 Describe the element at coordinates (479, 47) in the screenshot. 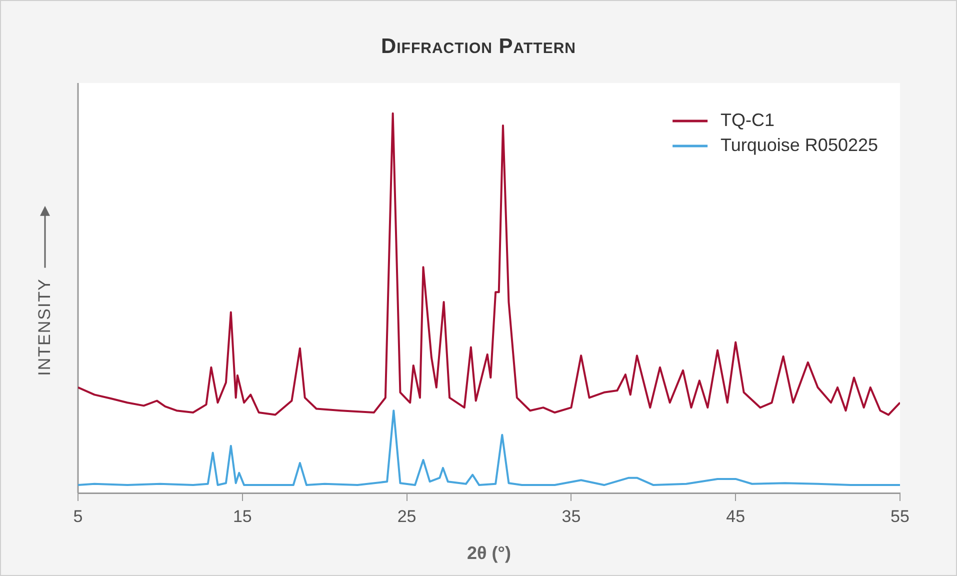

I see `chart-title: Diffraction Pattern` at that location.